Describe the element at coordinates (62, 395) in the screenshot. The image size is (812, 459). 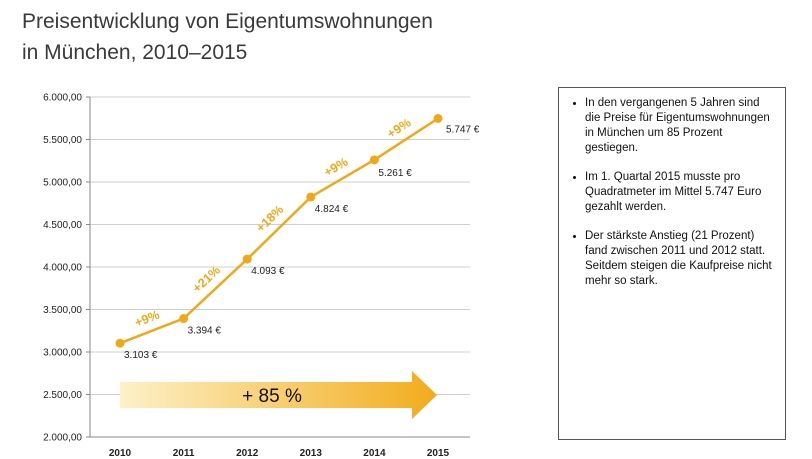
I see `y-tick-label: 2.500,00` at that location.